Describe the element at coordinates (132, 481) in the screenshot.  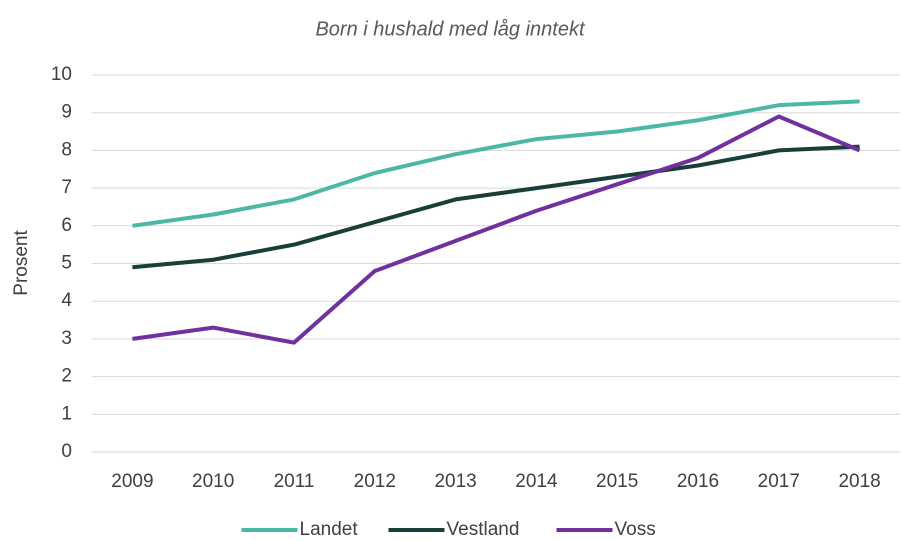
I see `x-tick-label: 2009` at that location.